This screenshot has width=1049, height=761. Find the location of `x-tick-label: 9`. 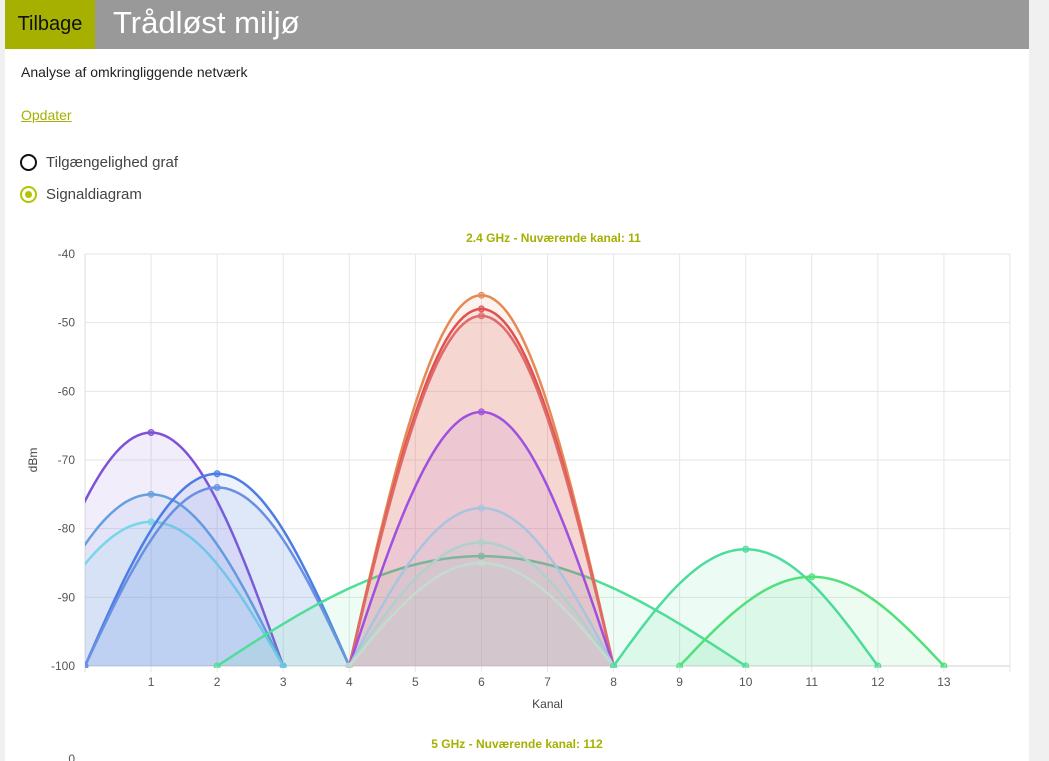

x-tick-label: 9 is located at coordinates (679, 682).